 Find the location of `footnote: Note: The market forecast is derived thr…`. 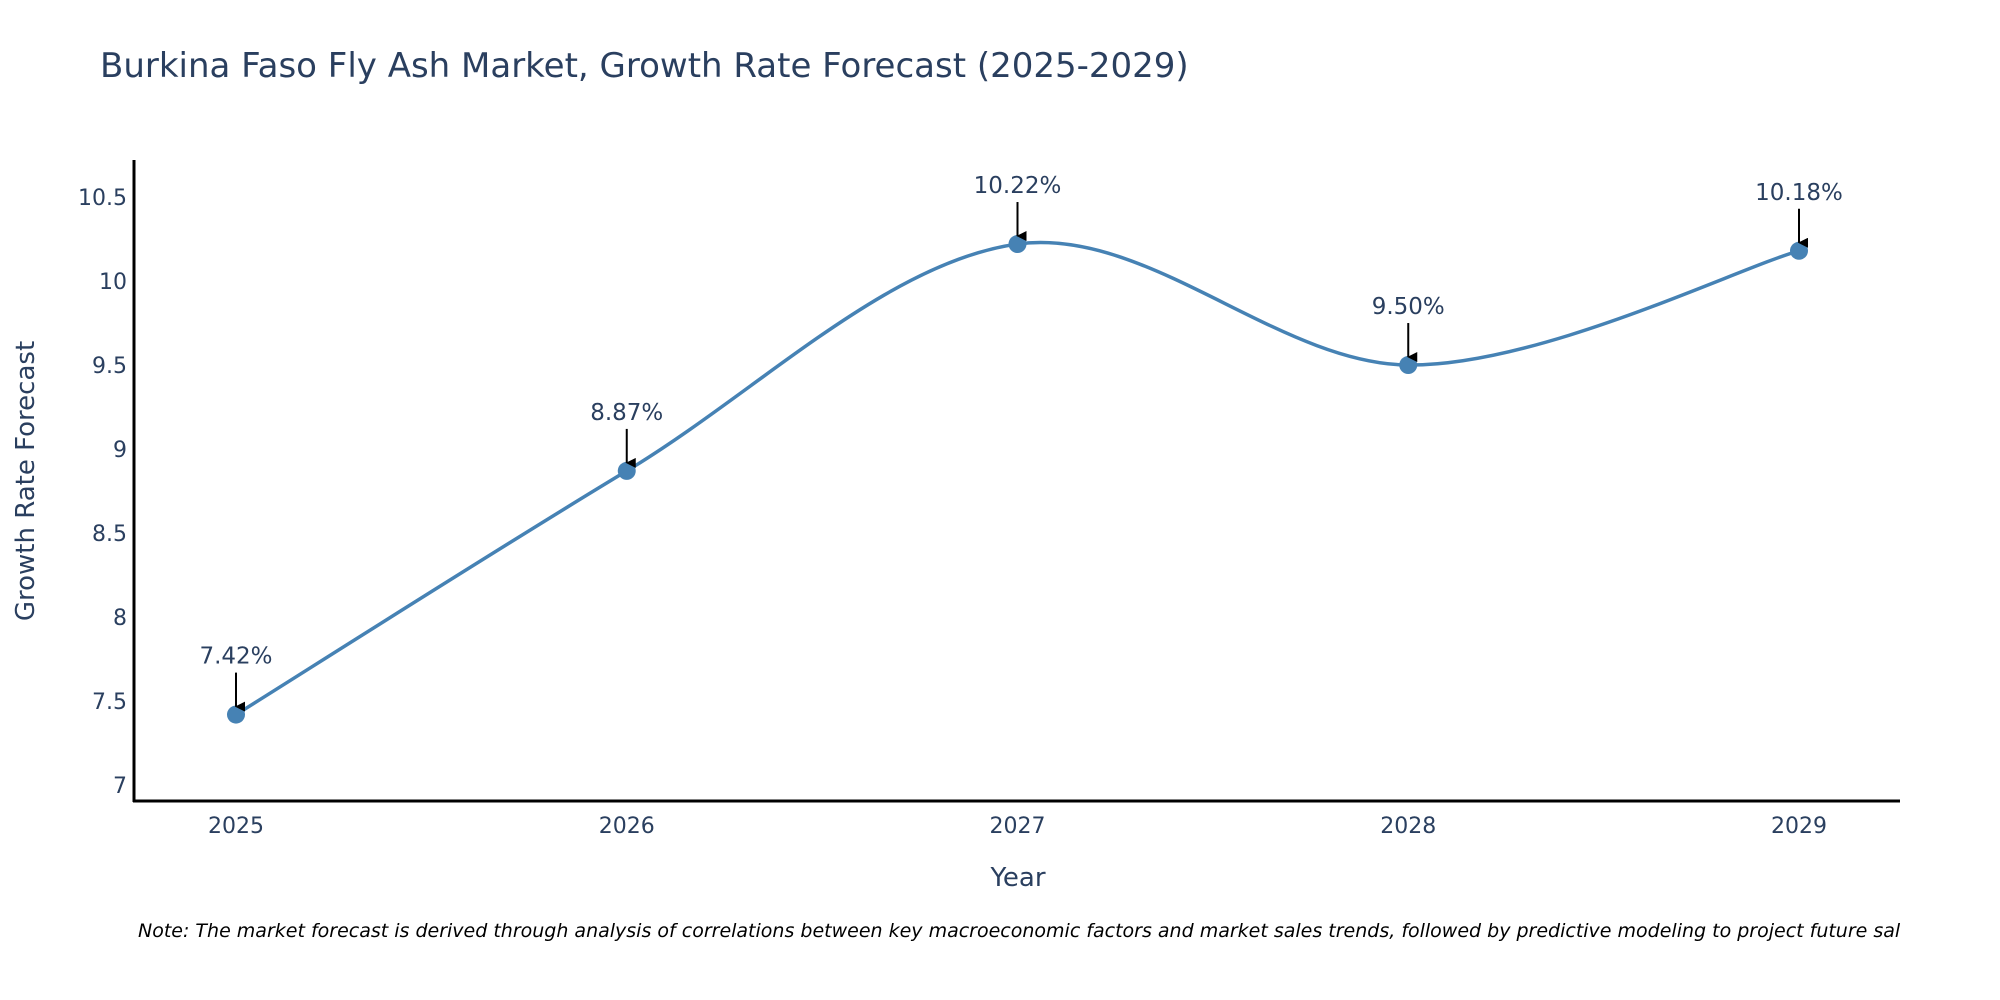

footnote: Note: The market forecast is derived thr… is located at coordinates (1019, 931).